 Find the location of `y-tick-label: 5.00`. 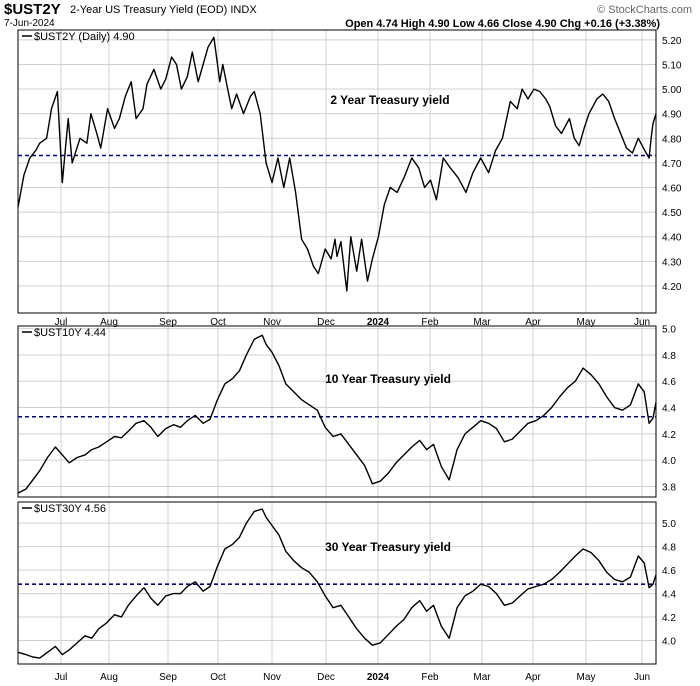

y-tick-label: 5.00 is located at coordinates (672, 90).